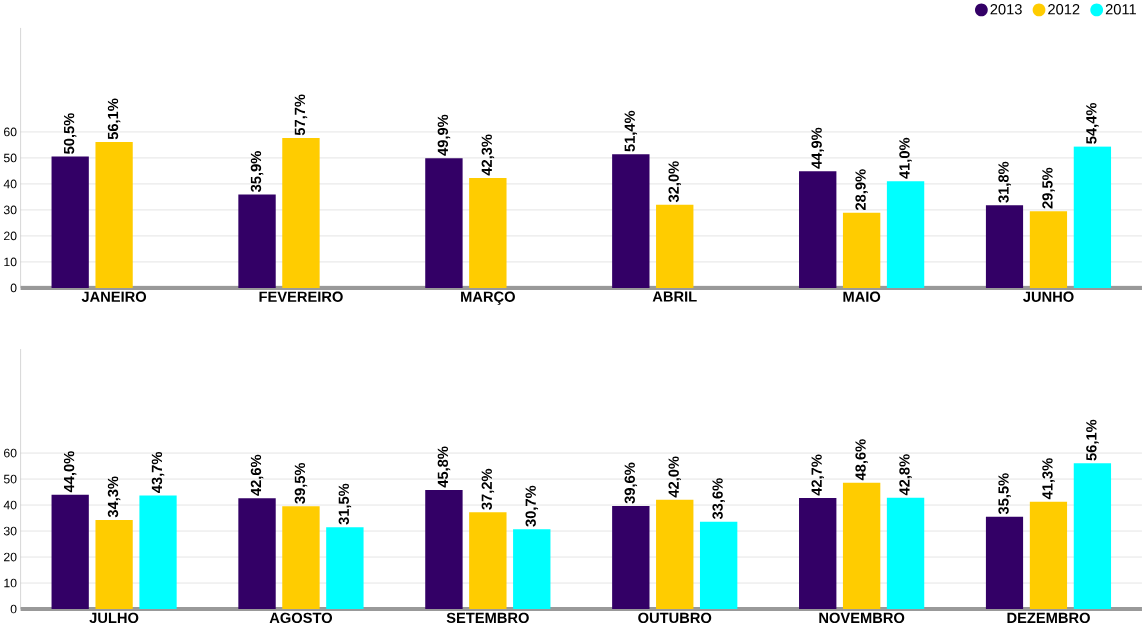  Describe the element at coordinates (1004, 493) in the screenshot. I see `data-label: 35,5%` at that location.